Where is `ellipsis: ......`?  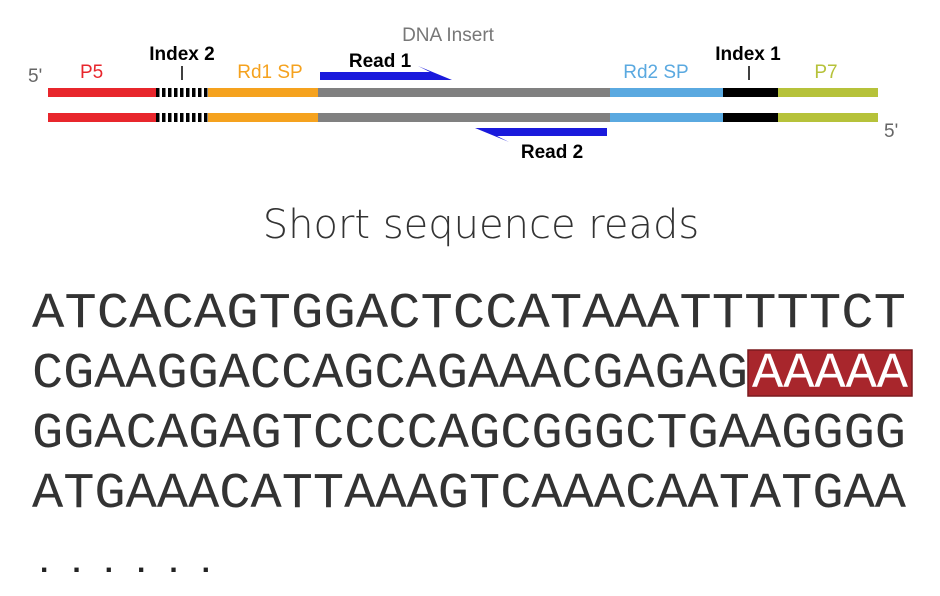 ellipsis: ...... is located at coordinates (125, 562).